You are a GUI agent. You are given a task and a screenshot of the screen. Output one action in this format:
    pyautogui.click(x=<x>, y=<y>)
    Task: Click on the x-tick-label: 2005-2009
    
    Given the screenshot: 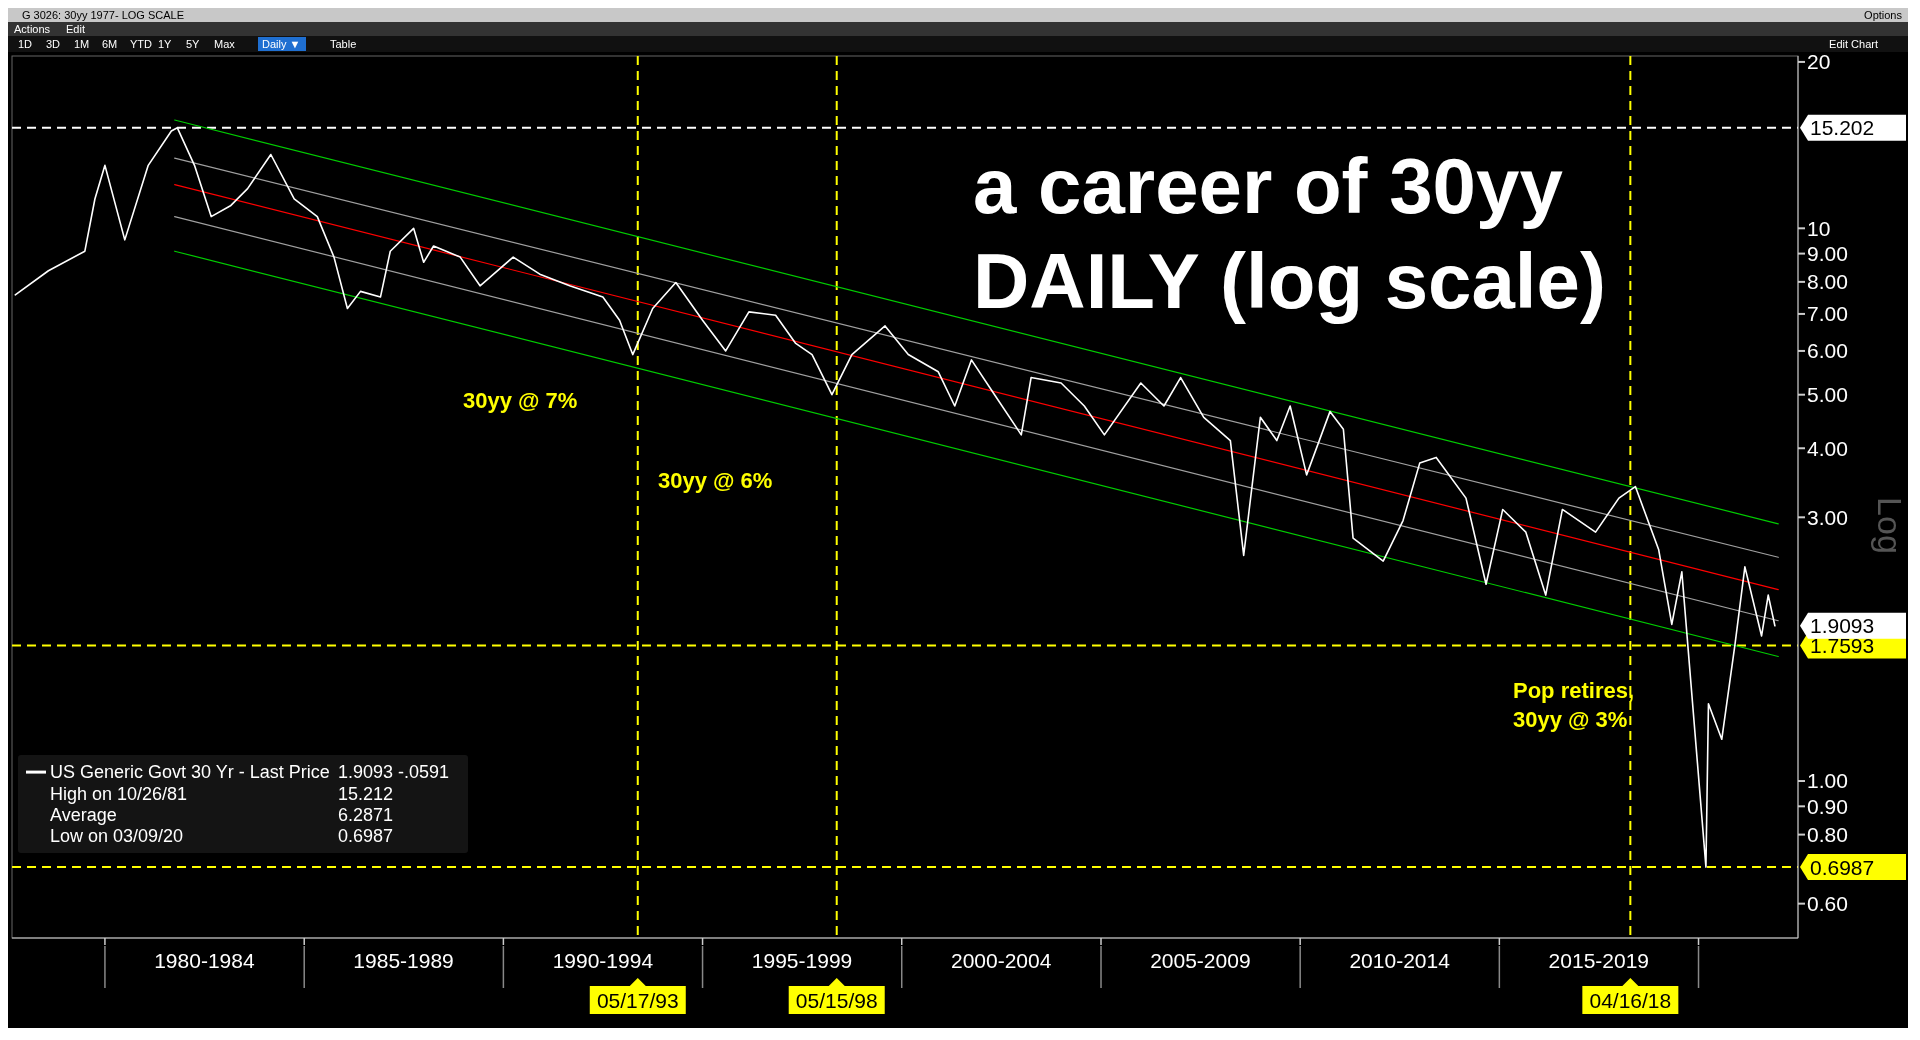 What is the action you would take?
    pyautogui.click(x=1200, y=960)
    